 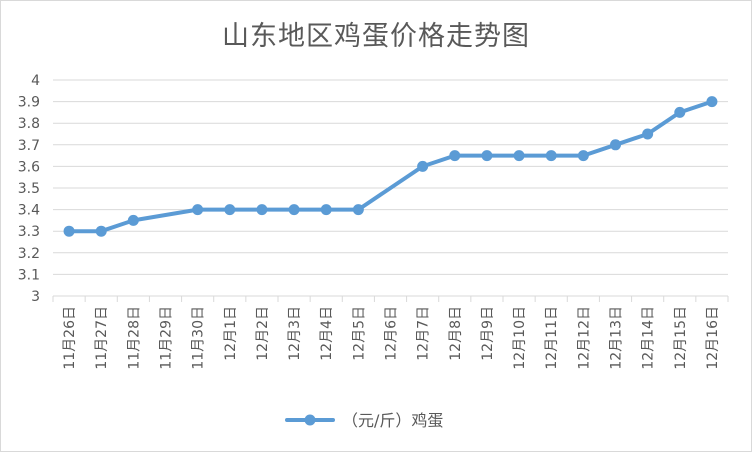 I want to click on x-tick-label: 12月10日, so click(x=520, y=338).